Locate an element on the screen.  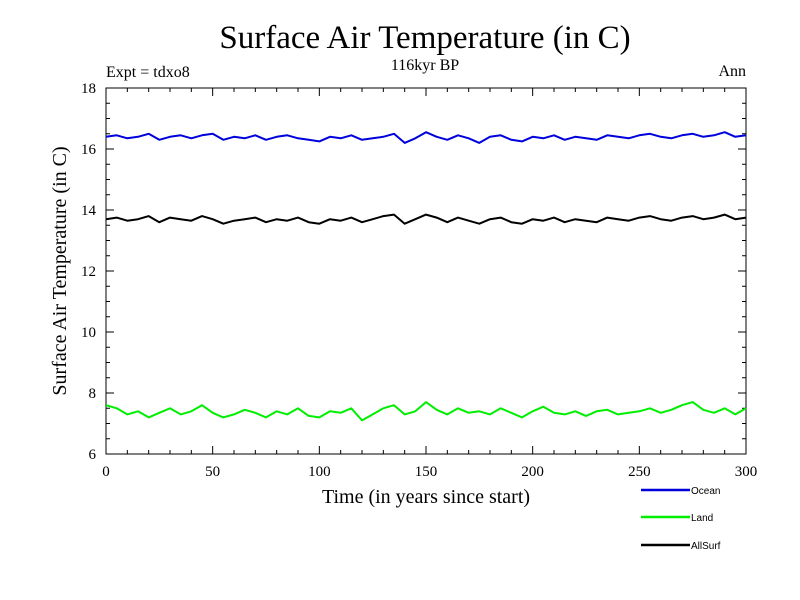
legend: Ocean Land AllSurf is located at coordinates (681, 519).